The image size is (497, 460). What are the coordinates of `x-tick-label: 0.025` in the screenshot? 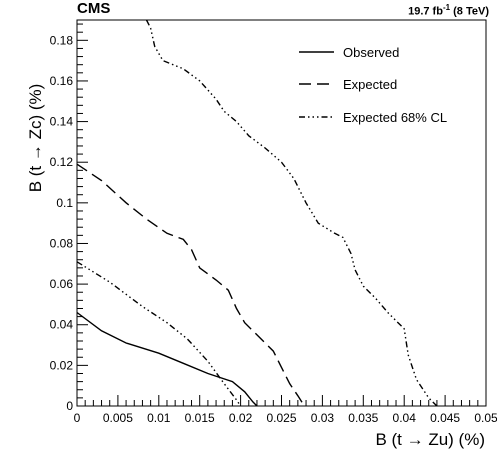 It's located at (281, 418).